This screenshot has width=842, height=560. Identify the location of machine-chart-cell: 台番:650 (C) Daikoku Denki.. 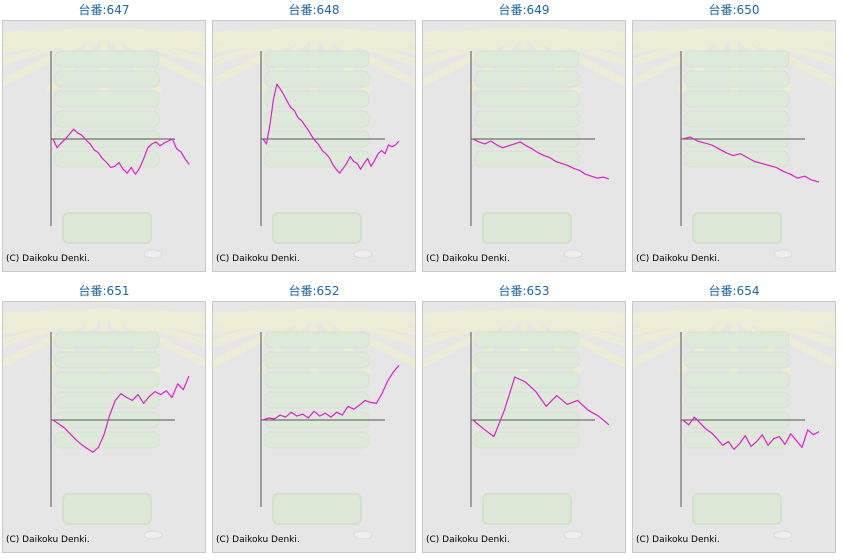
(734, 136).